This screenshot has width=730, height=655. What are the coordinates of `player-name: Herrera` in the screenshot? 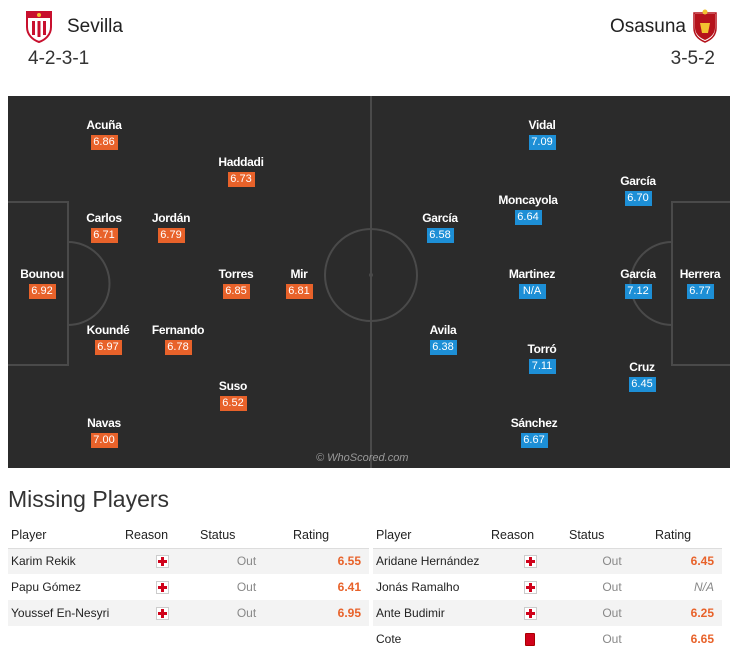 It's located at (700, 274).